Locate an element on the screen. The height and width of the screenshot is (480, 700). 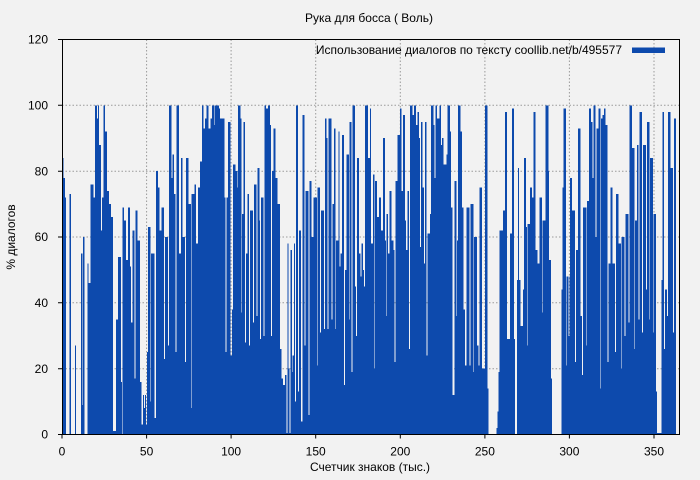
svg-text: 150 is located at coordinates (316, 452).